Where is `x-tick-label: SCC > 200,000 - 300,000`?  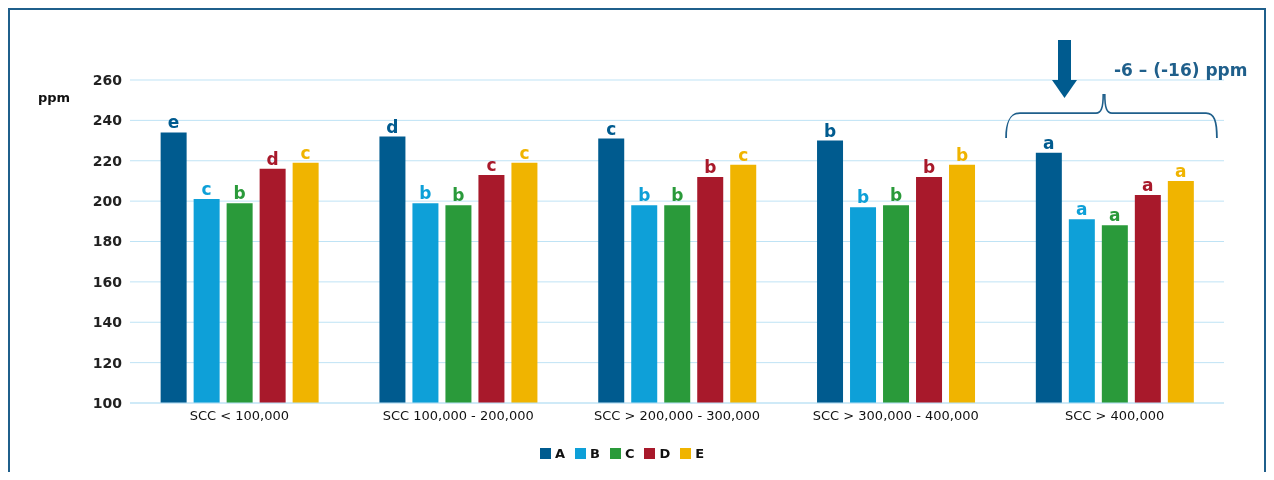
x-tick-label: SCC > 200,000 - 300,000 is located at coordinates (677, 416).